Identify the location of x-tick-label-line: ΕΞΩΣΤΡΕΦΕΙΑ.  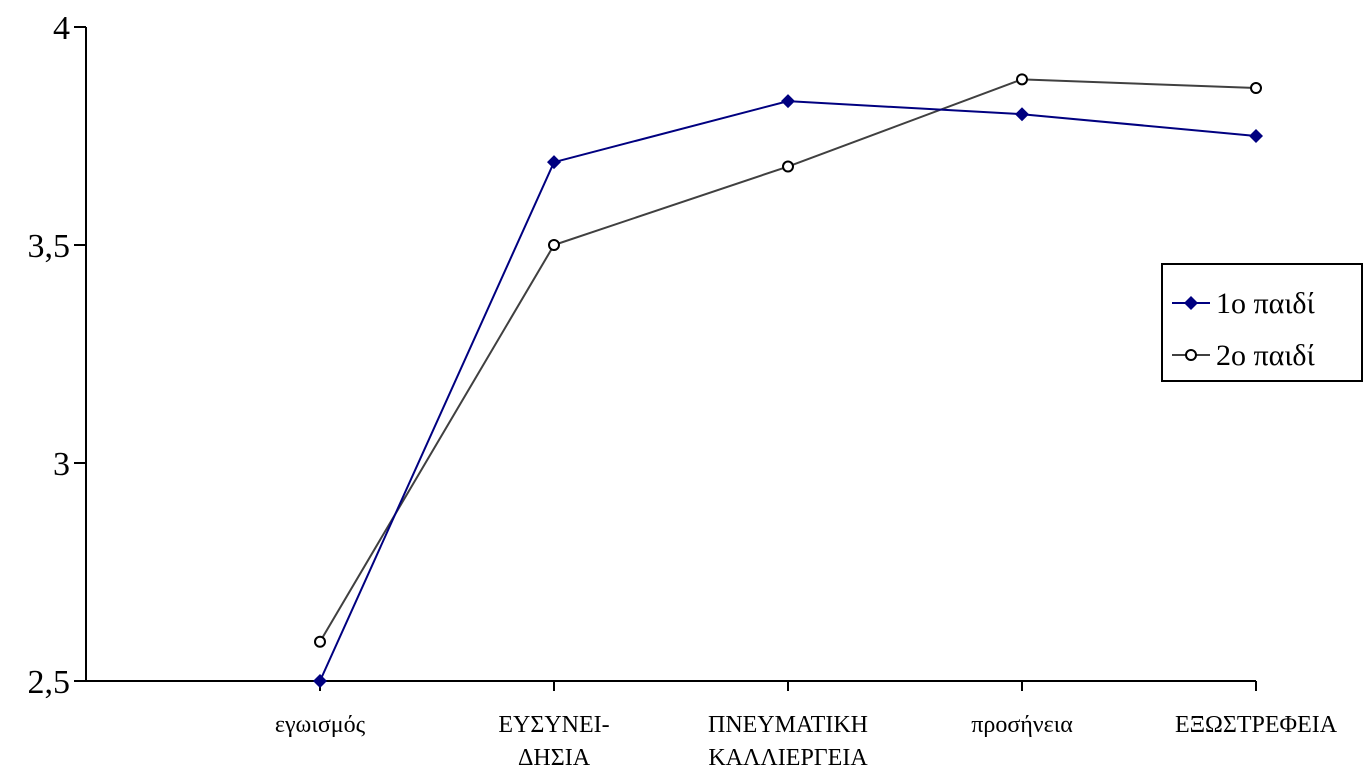
(1256, 725).